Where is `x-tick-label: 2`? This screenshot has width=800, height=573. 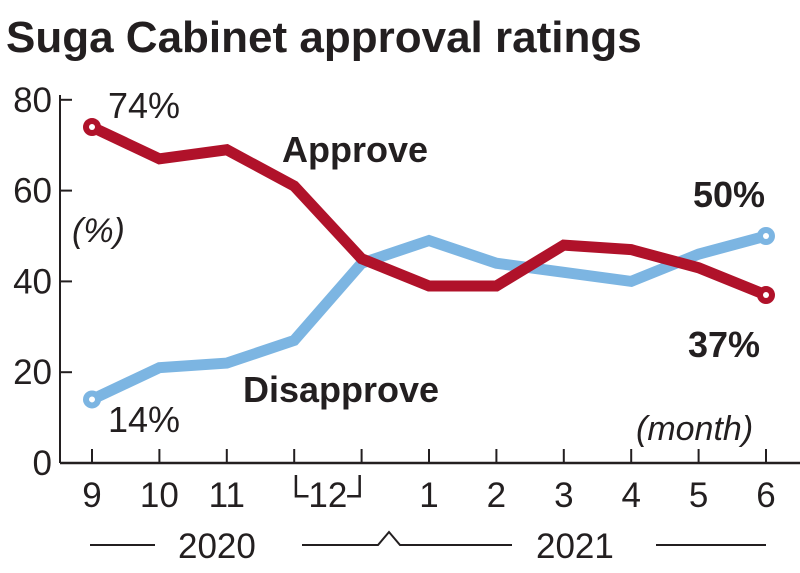 x-tick-label: 2 is located at coordinates (496, 495).